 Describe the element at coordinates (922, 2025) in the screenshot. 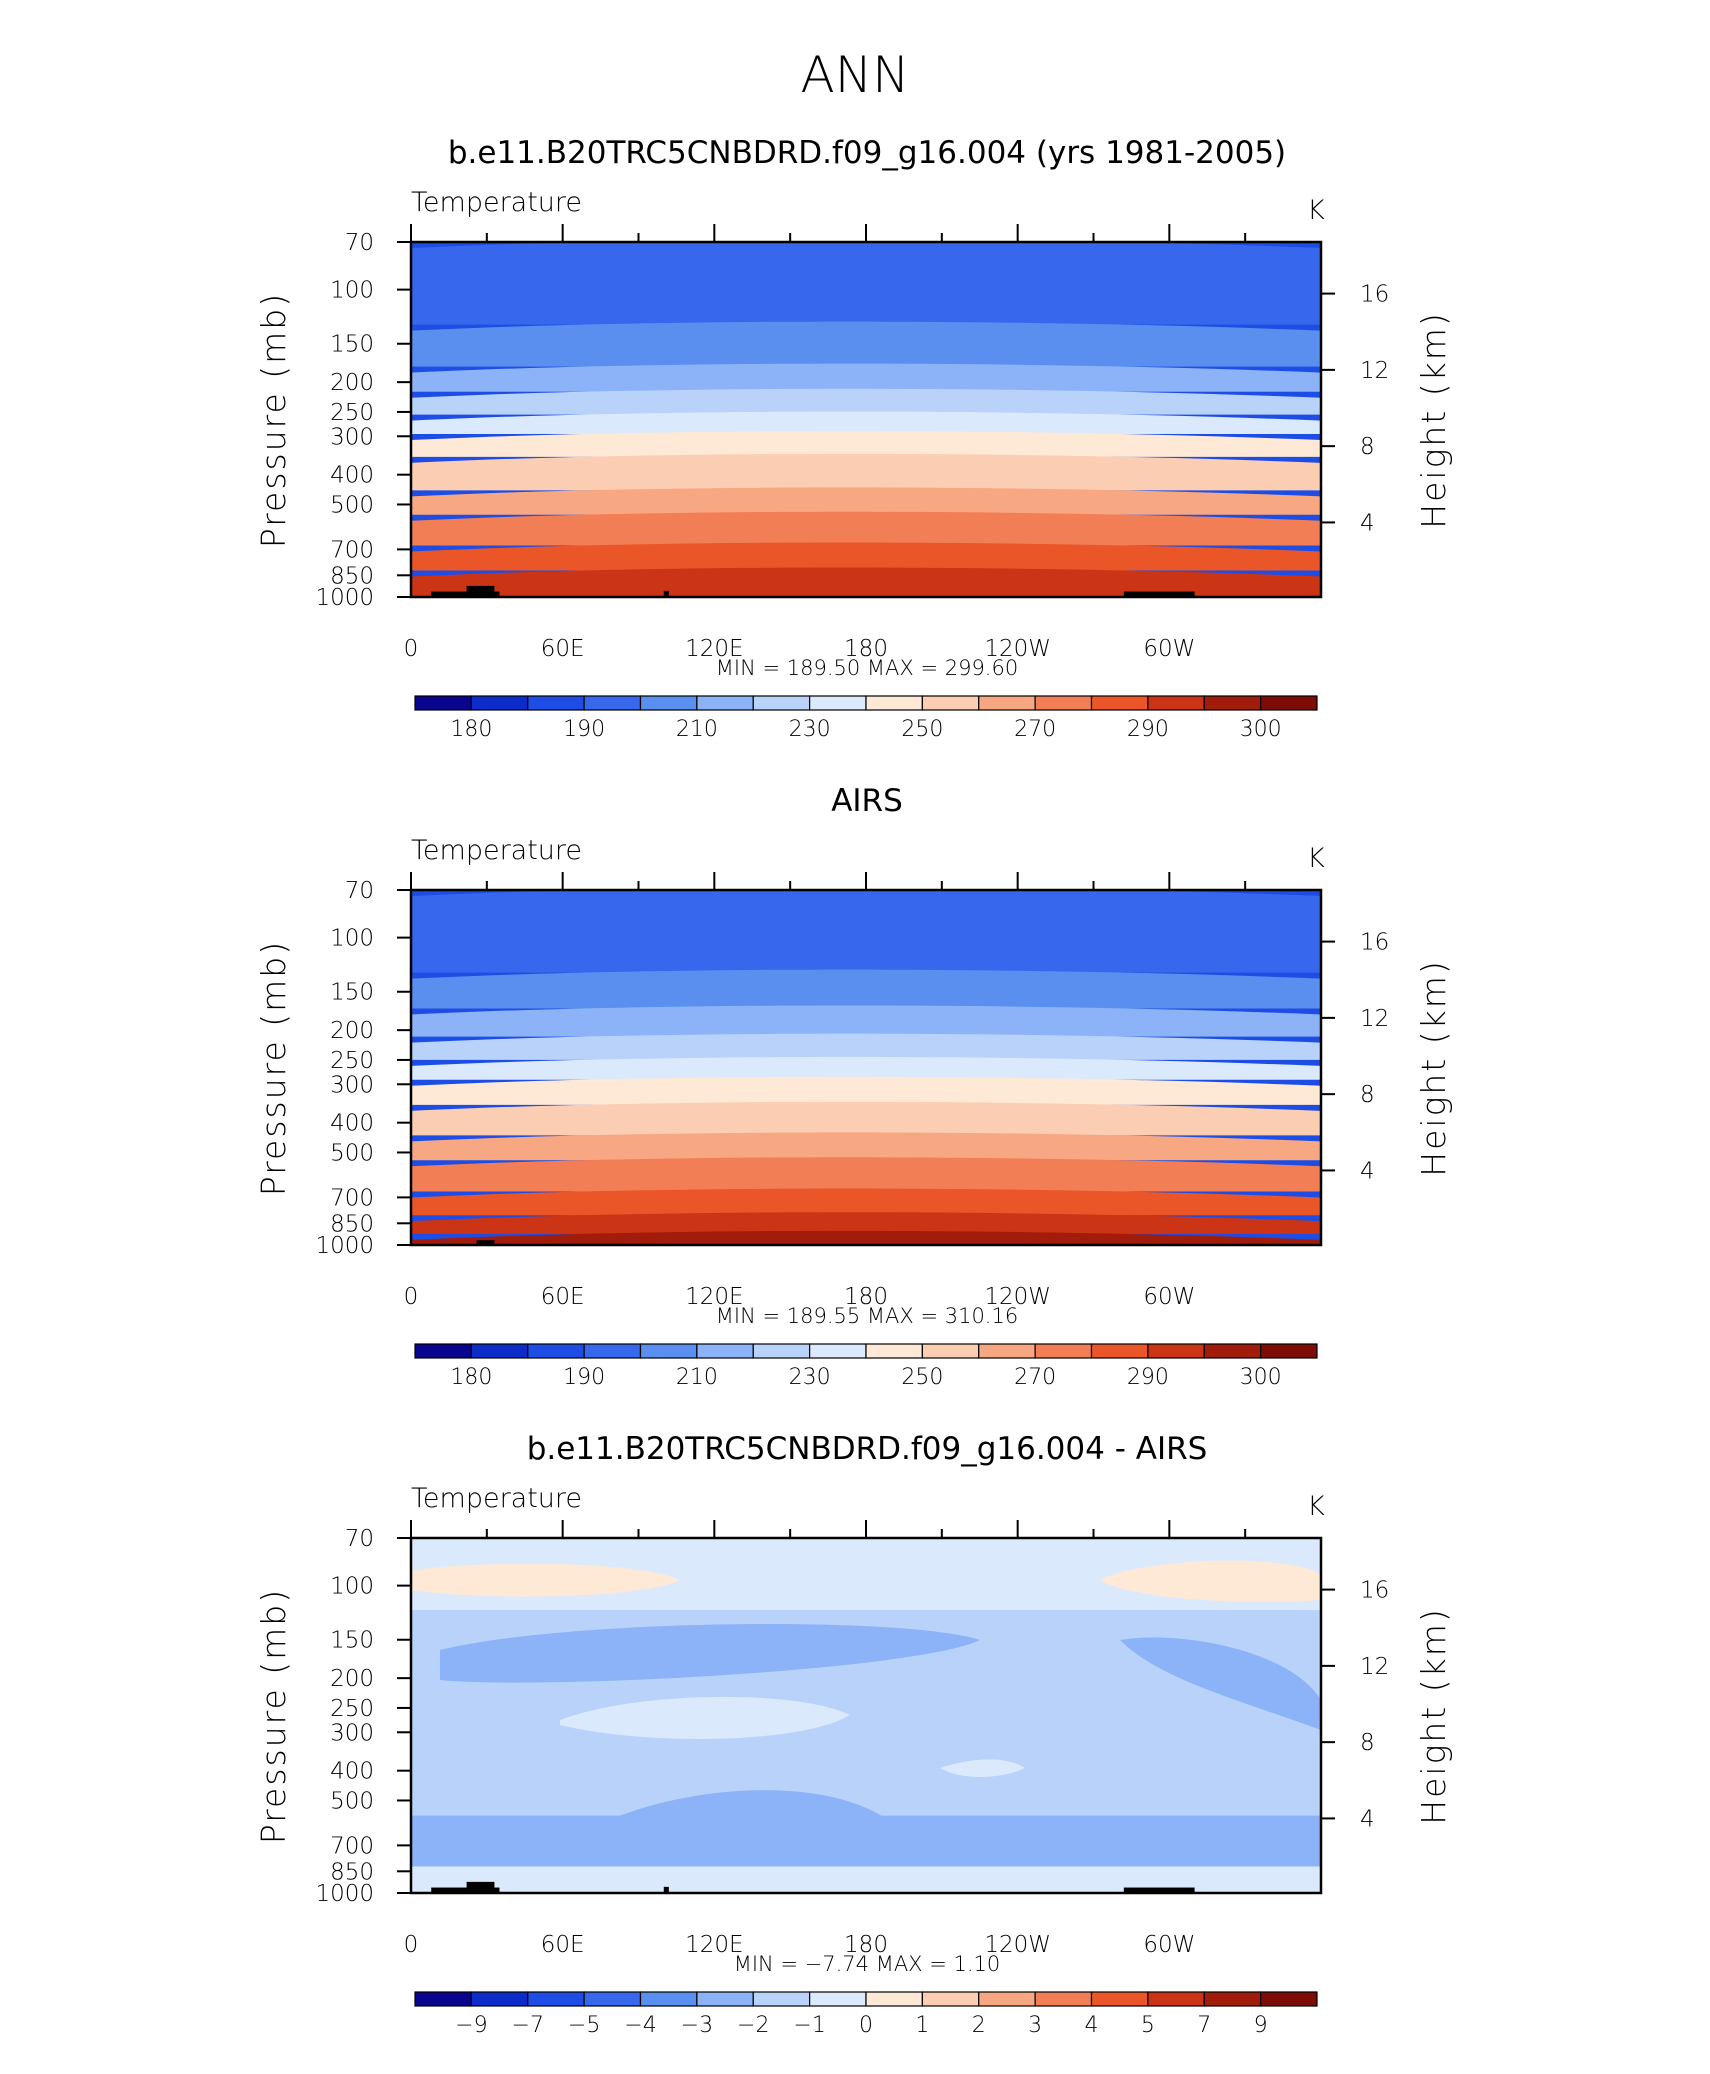

I see `colorbar-label: 1` at that location.